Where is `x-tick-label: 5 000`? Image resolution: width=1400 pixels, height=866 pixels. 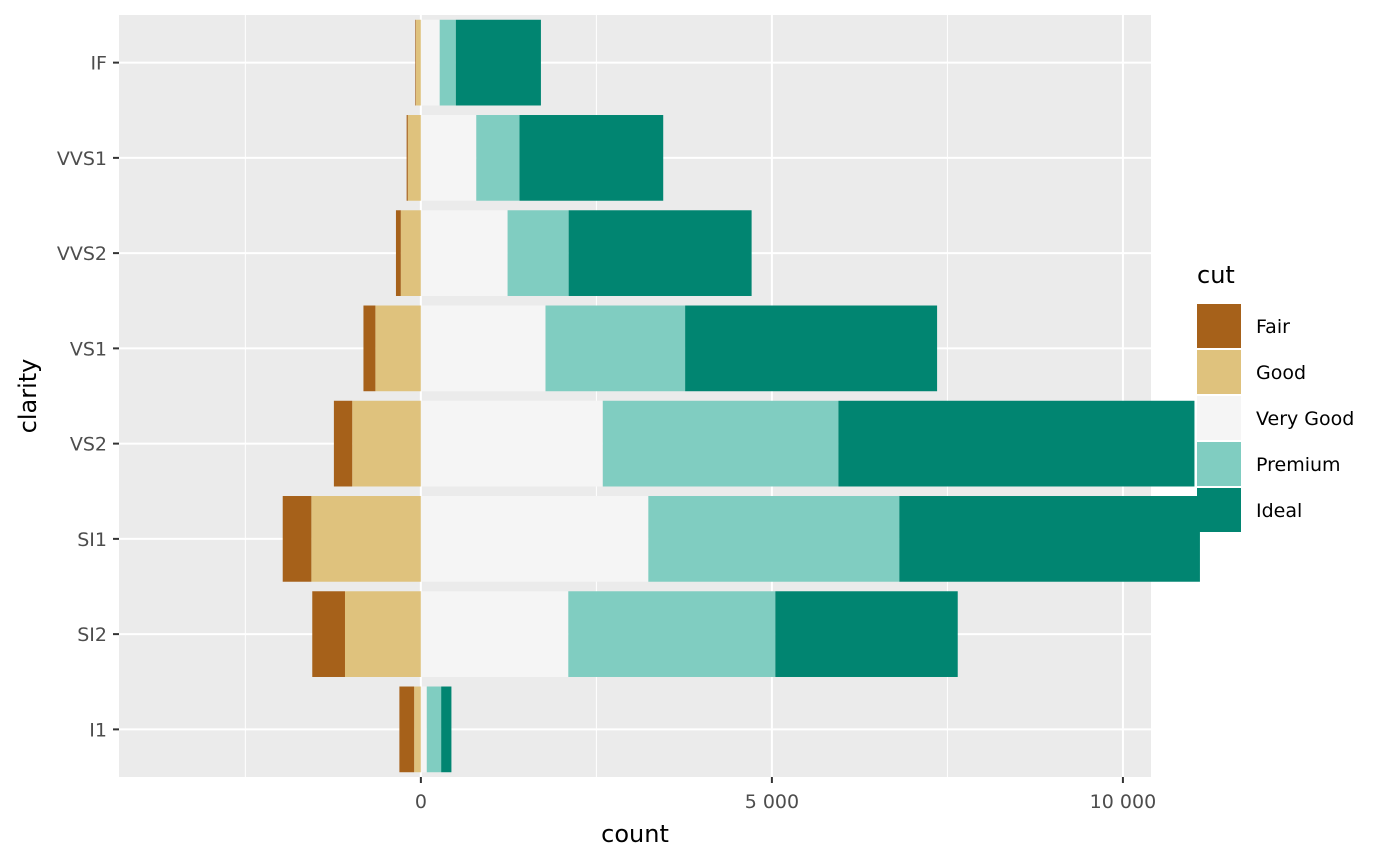 x-tick-label: 5 000 is located at coordinates (772, 802).